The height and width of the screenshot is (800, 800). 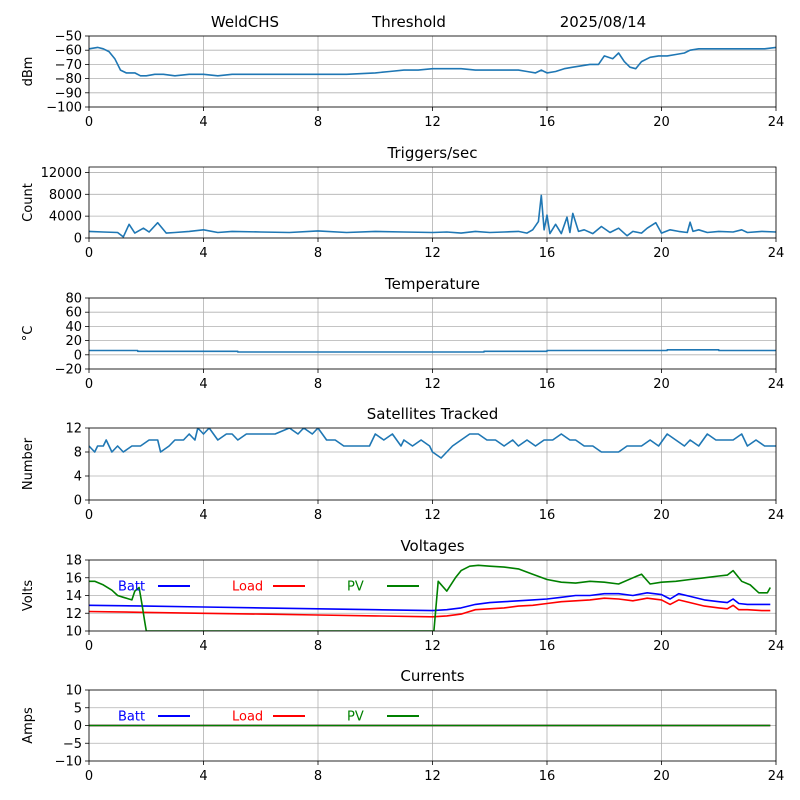 I want to click on header-mode: Threshold, so click(x=408, y=22).